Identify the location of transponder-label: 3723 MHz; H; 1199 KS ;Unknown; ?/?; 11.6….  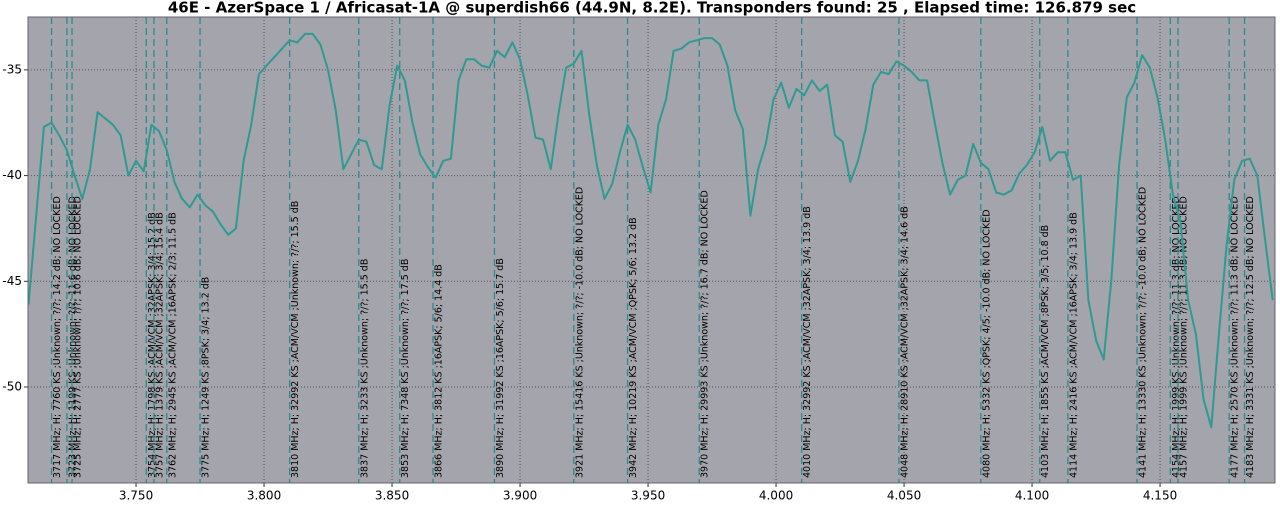
(72, 337).